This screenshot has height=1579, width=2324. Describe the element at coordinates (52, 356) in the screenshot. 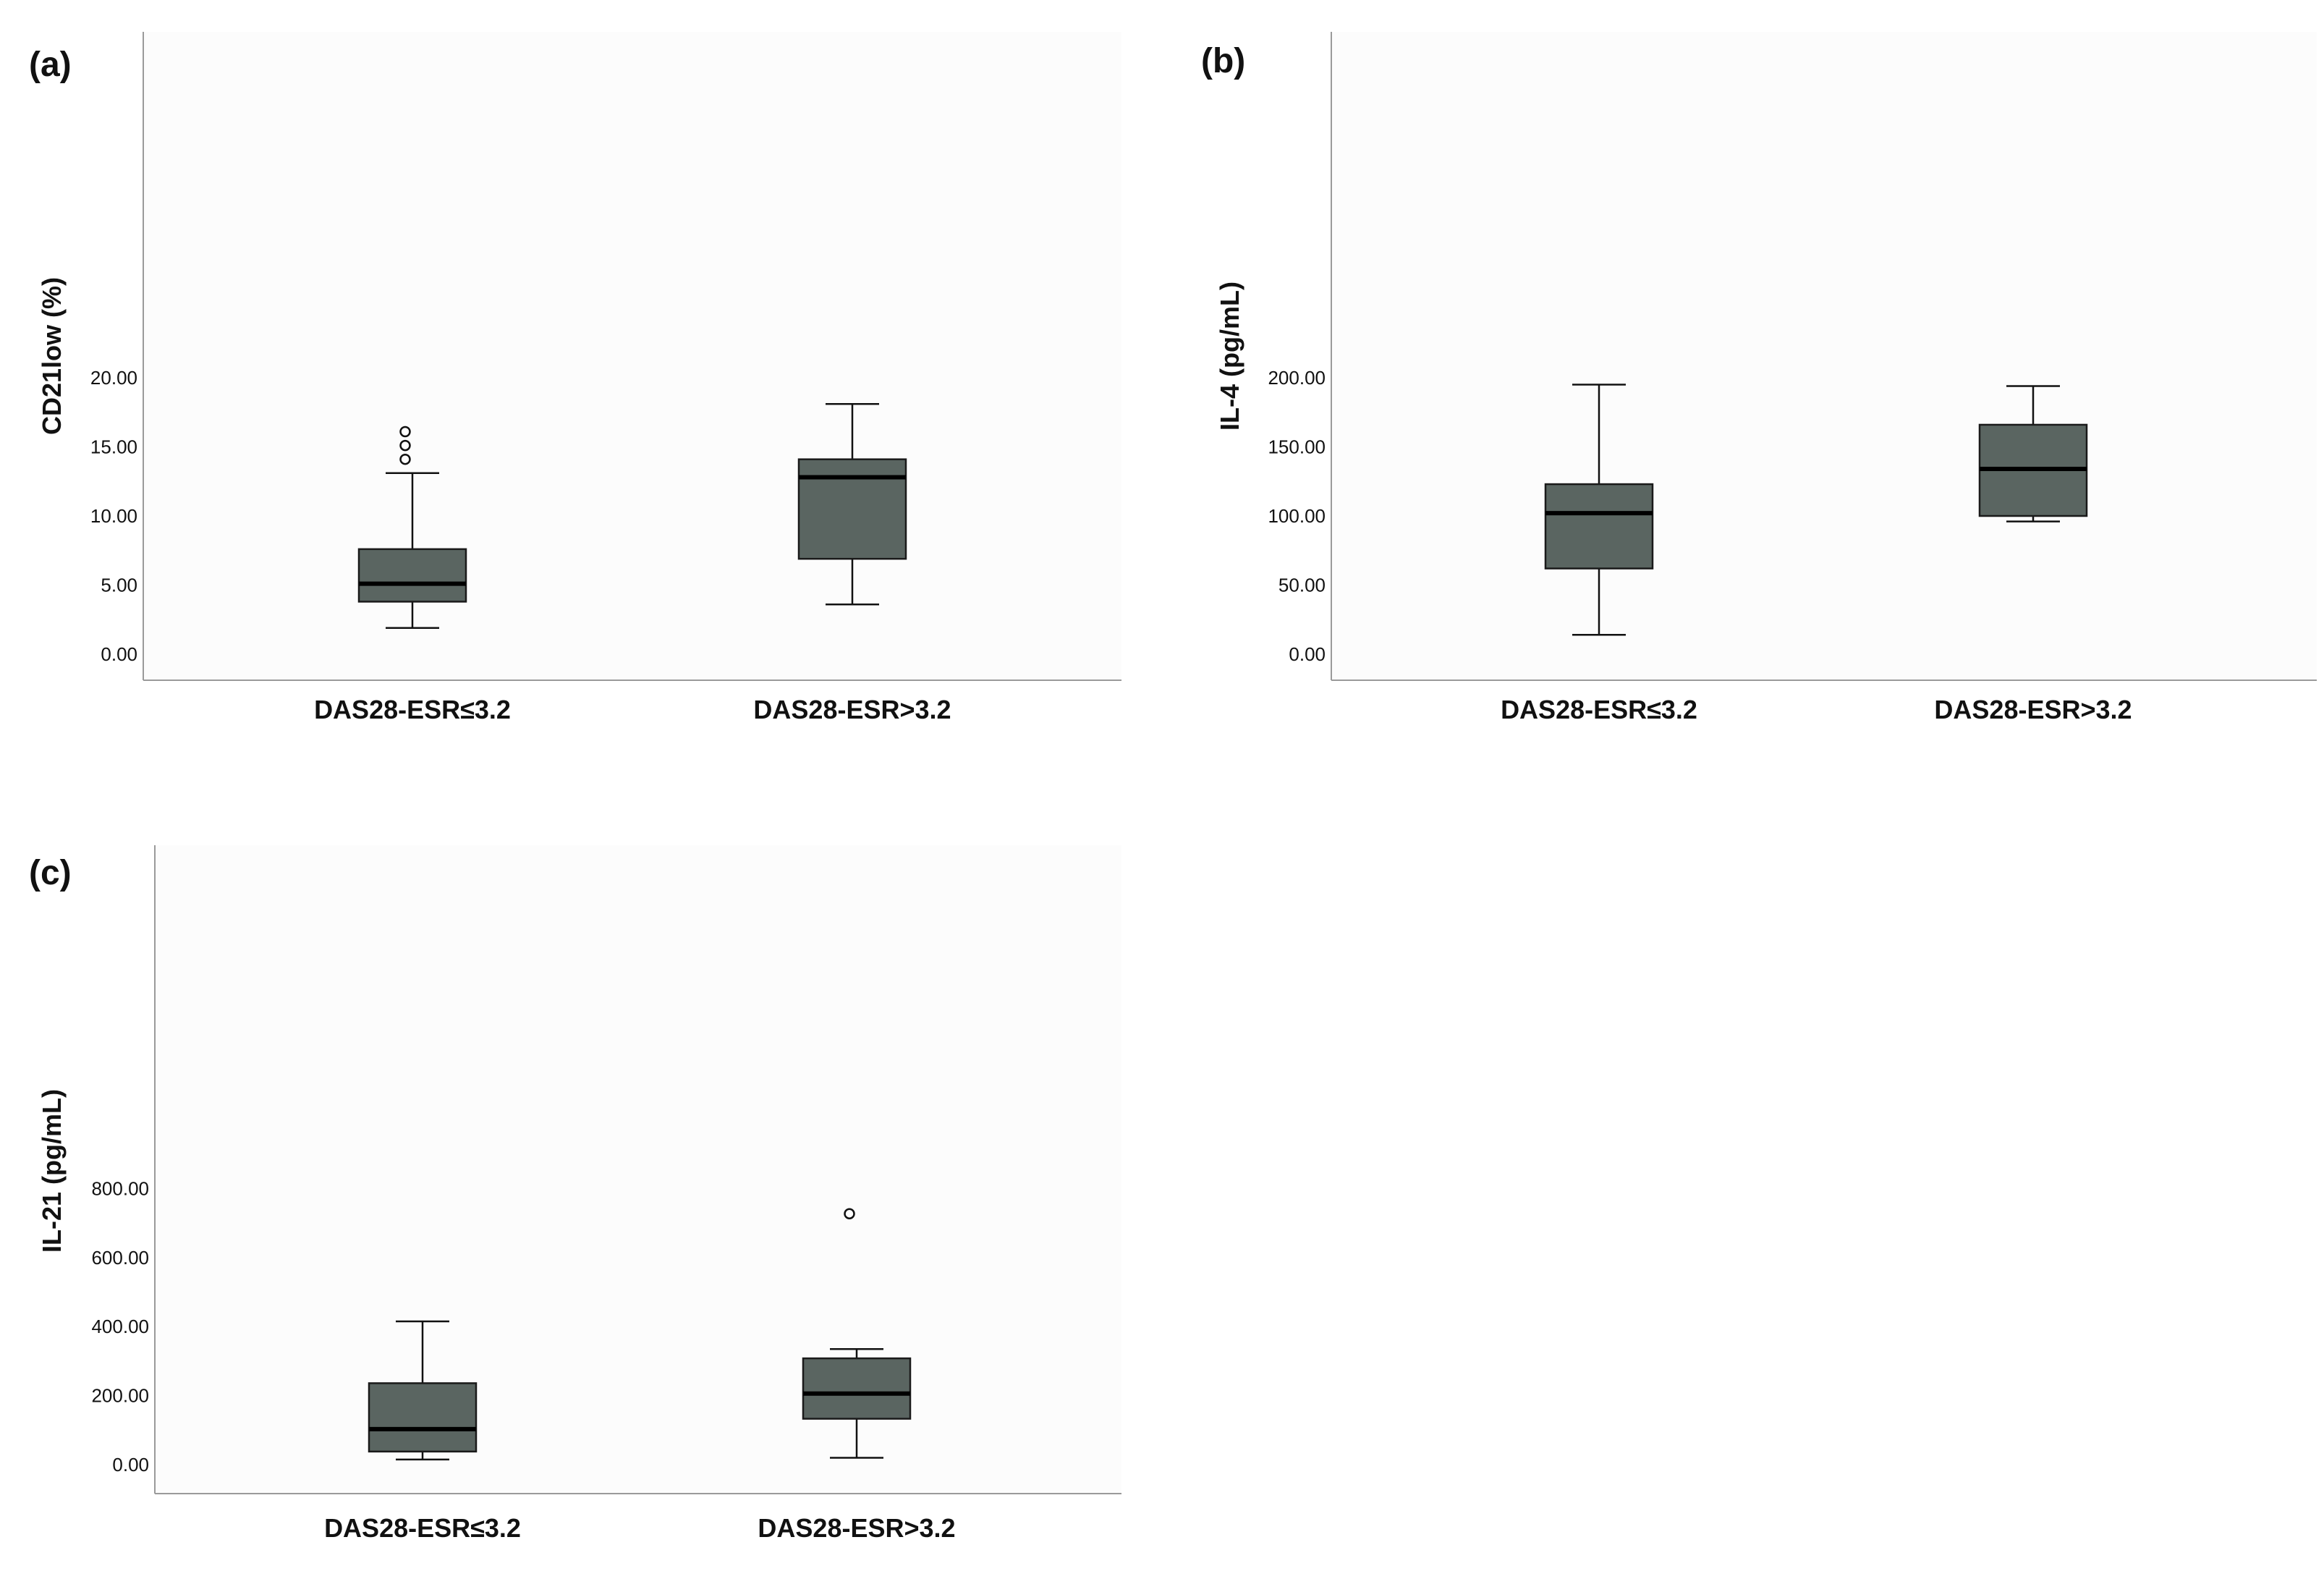

I see `y-axis-title: CD21low (%)` at that location.